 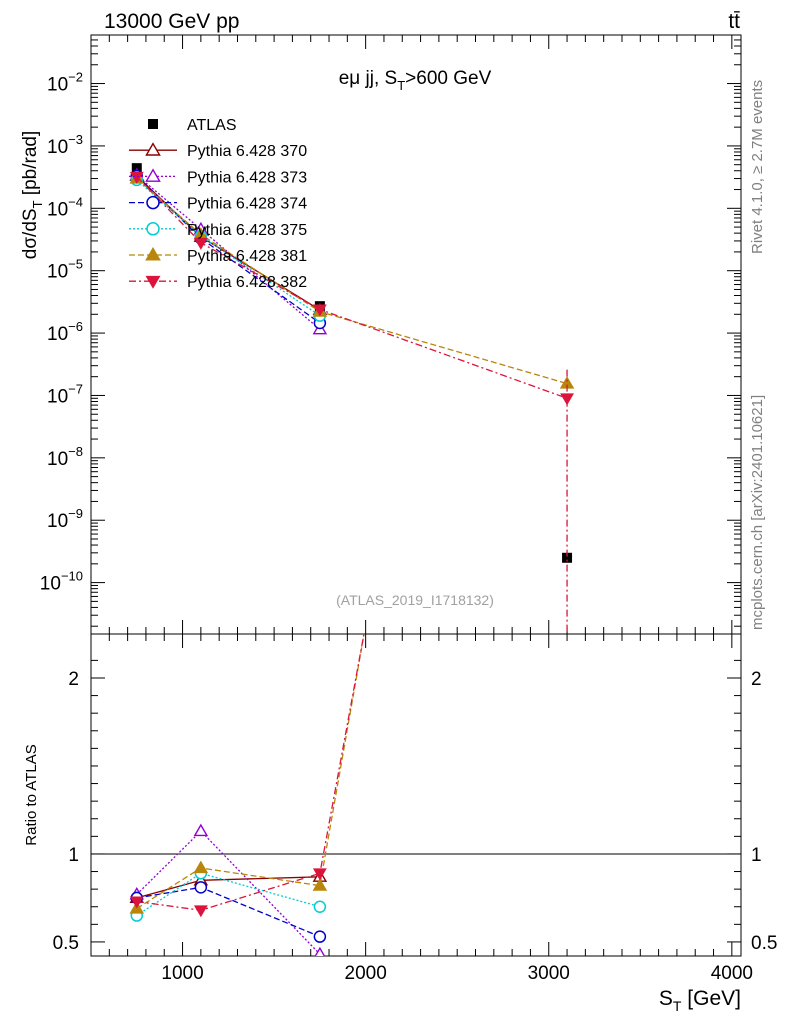 What do you see at coordinates (73, 855) in the screenshot?
I see `ratio-y-tick-label: 1` at bounding box center [73, 855].